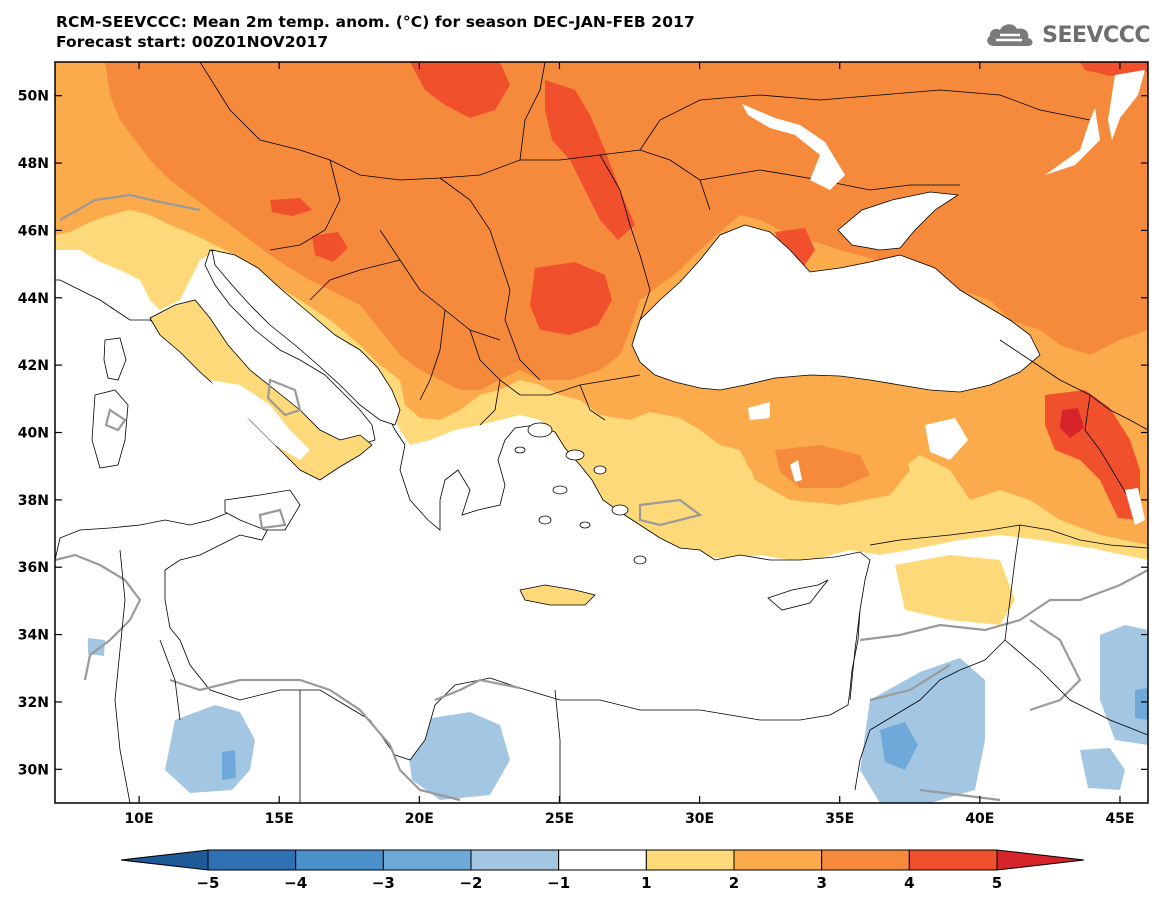 The height and width of the screenshot is (907, 1165). What do you see at coordinates (33, 770) in the screenshot?
I see `lat-tick-label: 30N` at bounding box center [33, 770].